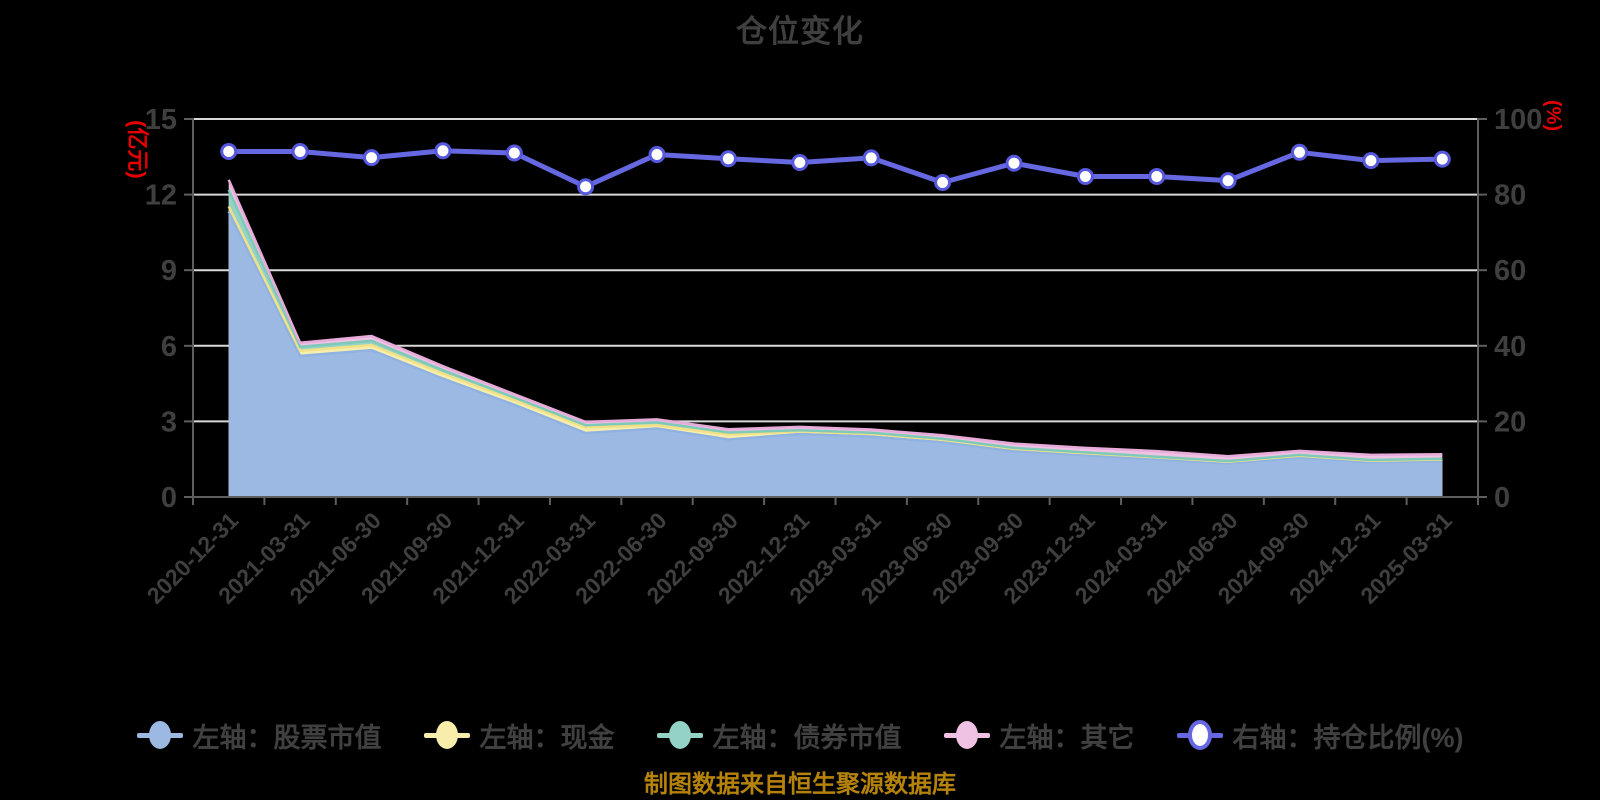 The width and height of the screenshot is (1600, 800). I want to click on ratio-line, so click(835, 169).